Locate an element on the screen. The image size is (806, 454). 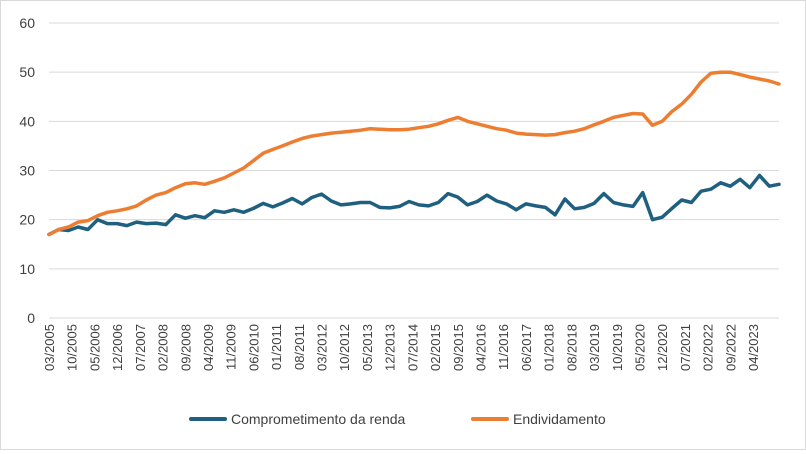
x-tick-label: 10/2012 is located at coordinates (344, 347).